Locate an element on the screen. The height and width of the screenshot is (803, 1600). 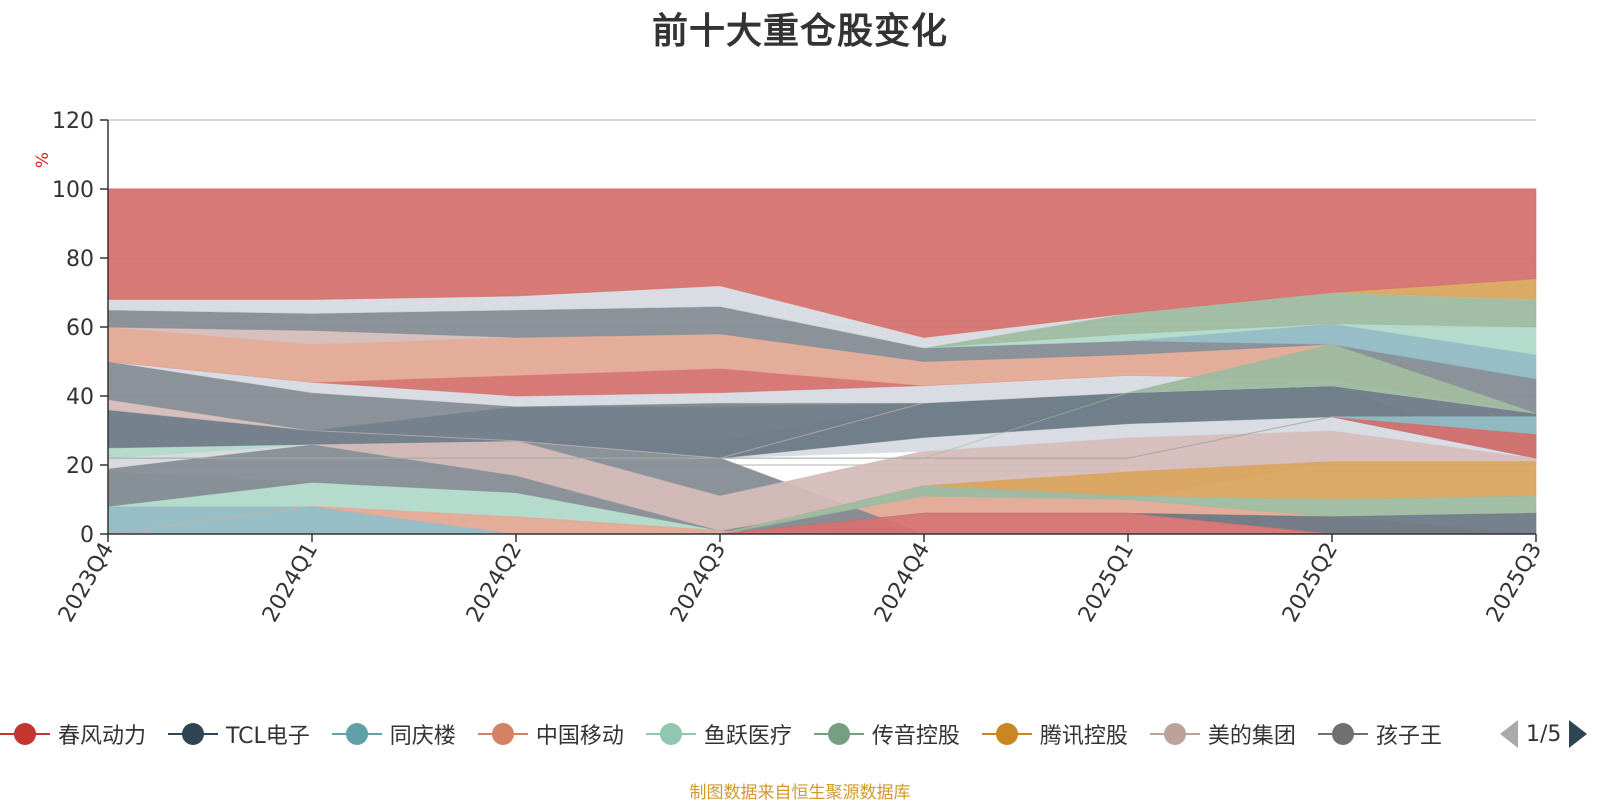
y-tick-label: 60 is located at coordinates (80, 328).